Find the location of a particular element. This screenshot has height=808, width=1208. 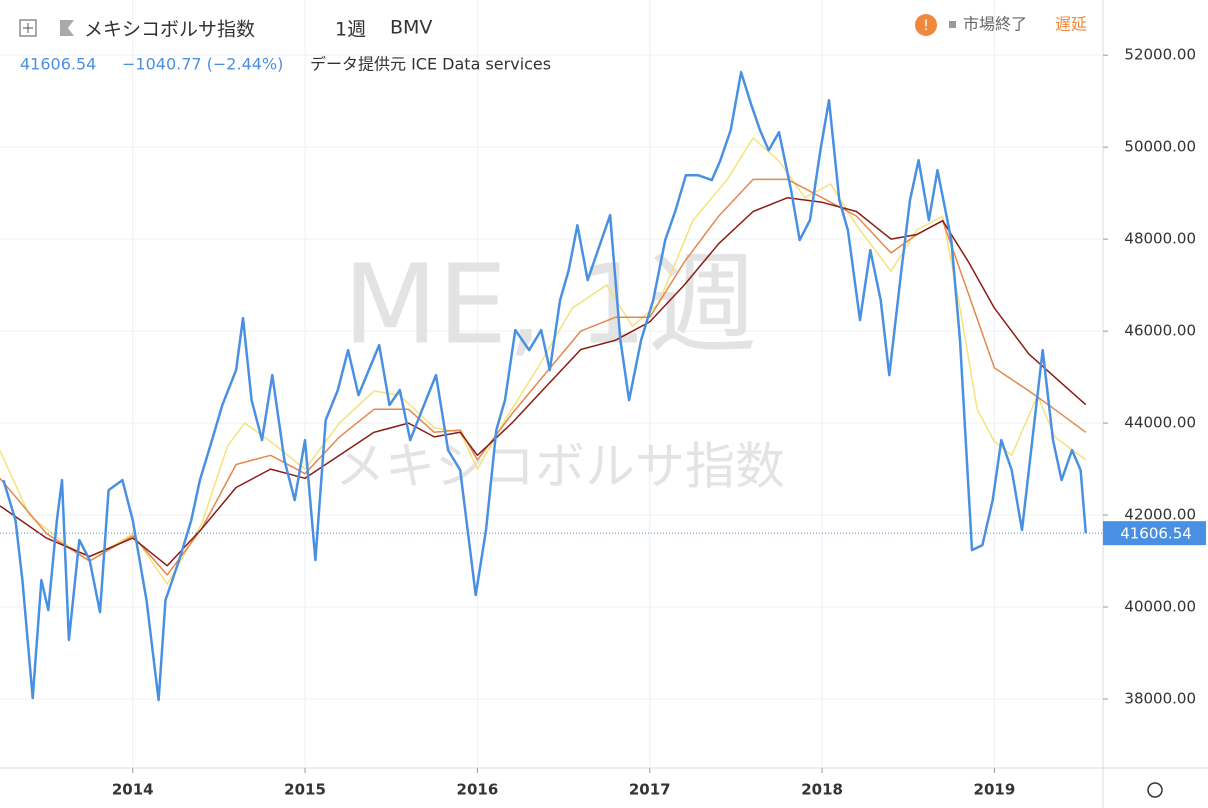

x-tick-label: 2017 is located at coordinates (650, 790).